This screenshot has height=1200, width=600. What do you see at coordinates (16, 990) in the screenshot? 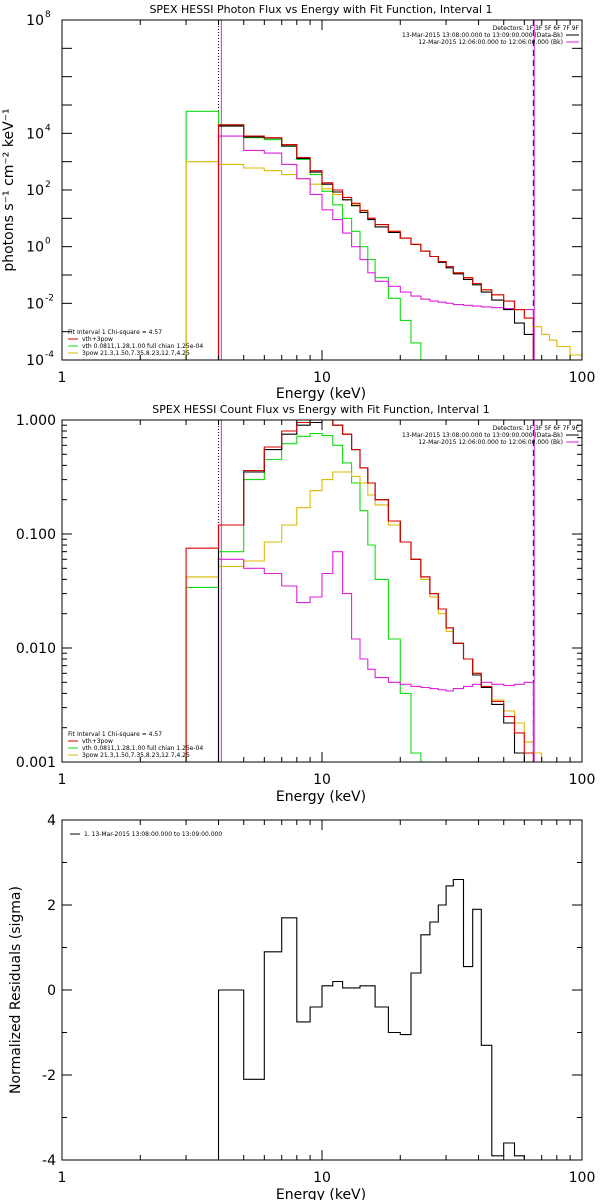
I see `residuals-y-axis-label: Normalized Residuals (sigma)` at bounding box center [16, 990].